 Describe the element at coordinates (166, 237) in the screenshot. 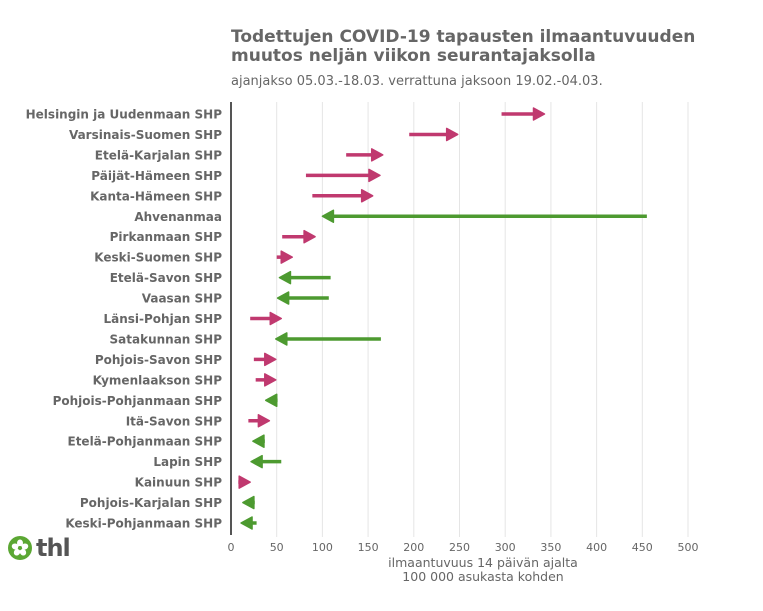

I see `category-label: Pirkanmaan SHP` at that location.